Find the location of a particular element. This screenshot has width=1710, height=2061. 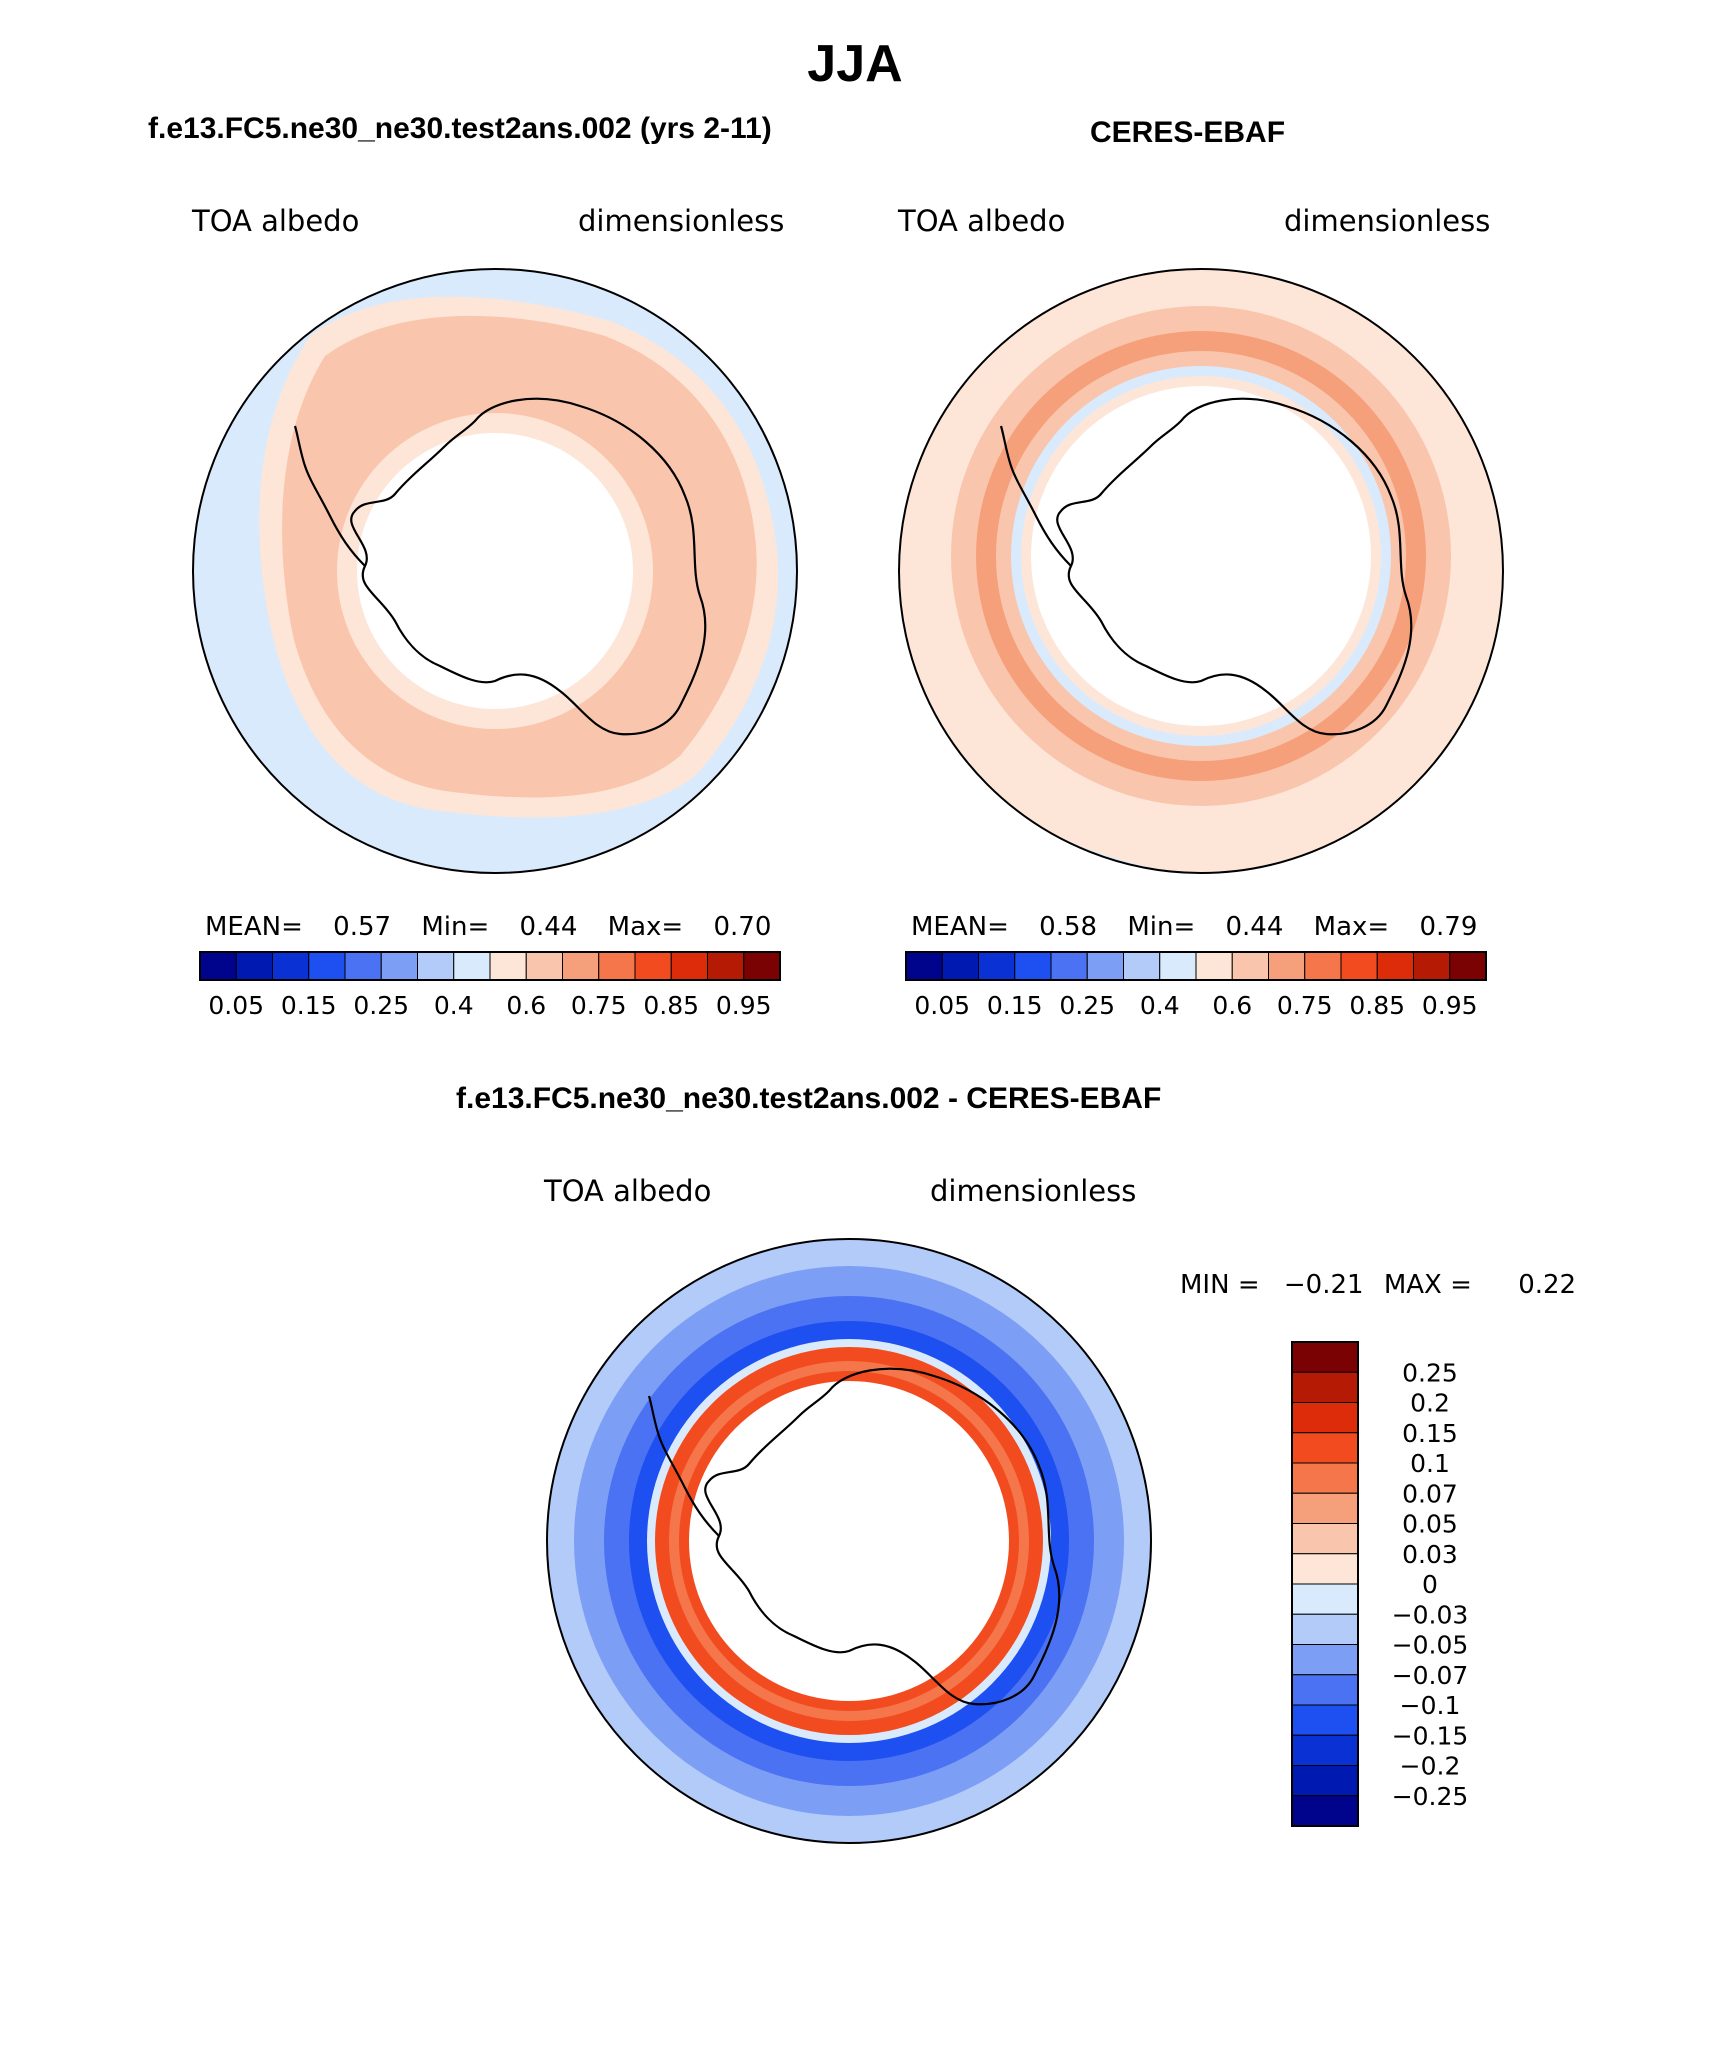

panel-2-stats: MEAN= 0.58 Min= 0.44 Max= 0.79 is located at coordinates (1194, 927).